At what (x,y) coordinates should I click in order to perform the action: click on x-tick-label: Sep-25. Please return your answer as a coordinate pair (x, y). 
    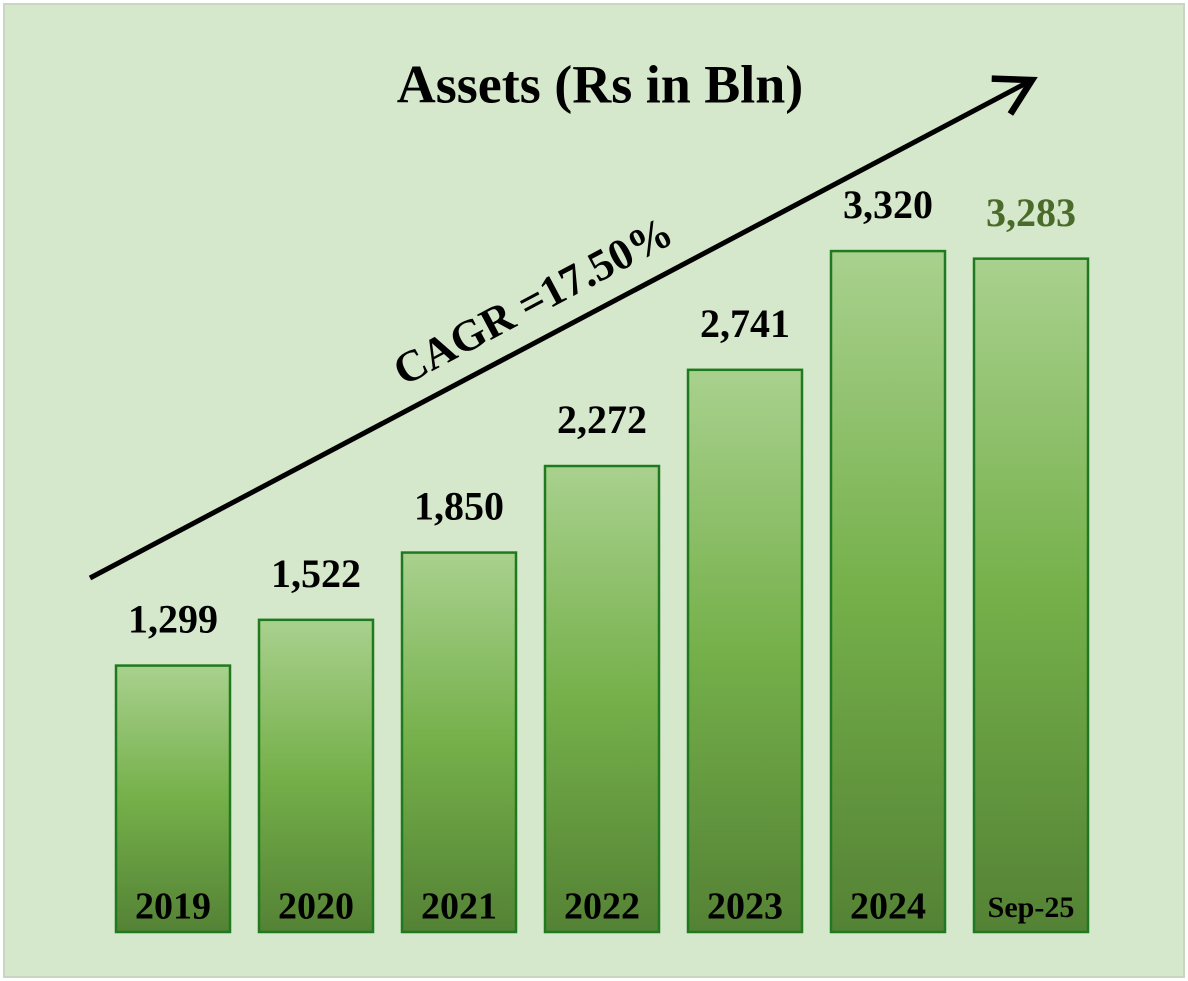
    Looking at the image, I should click on (1031, 907).